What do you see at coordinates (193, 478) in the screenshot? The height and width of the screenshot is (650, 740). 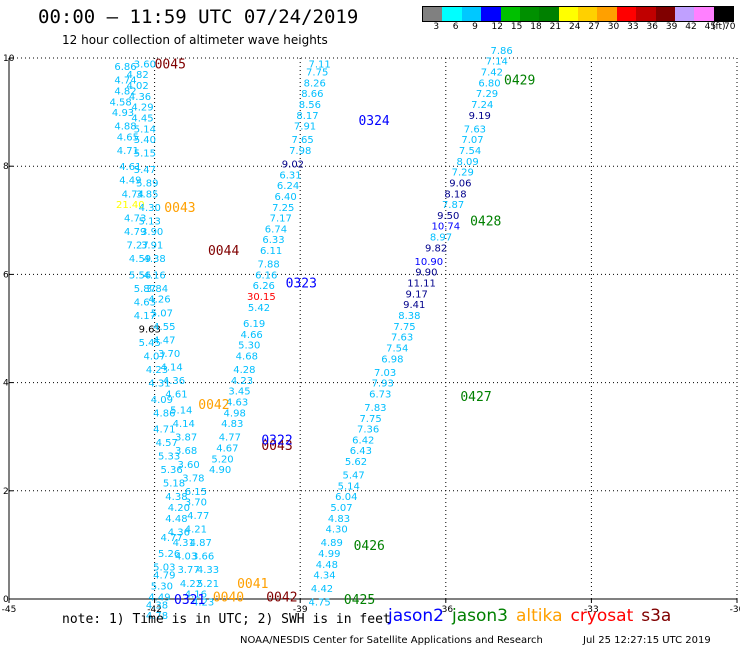 I see `wave-height-point: 3.78` at bounding box center [193, 478].